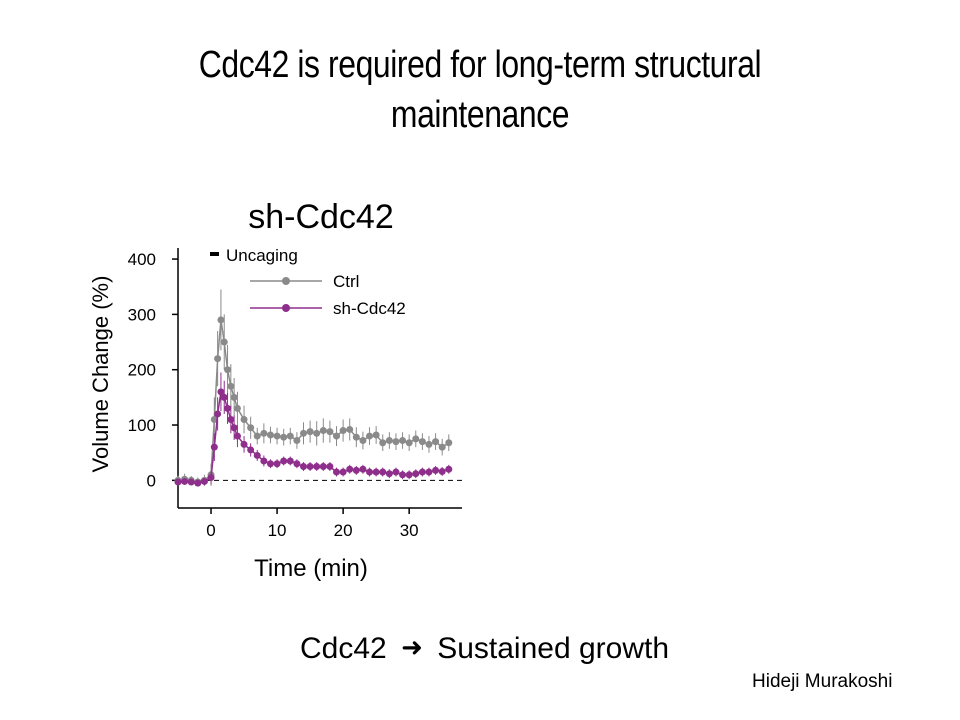  Describe the element at coordinates (369, 308) in the screenshot. I see `legend-entry: sh-Cdc42` at that location.